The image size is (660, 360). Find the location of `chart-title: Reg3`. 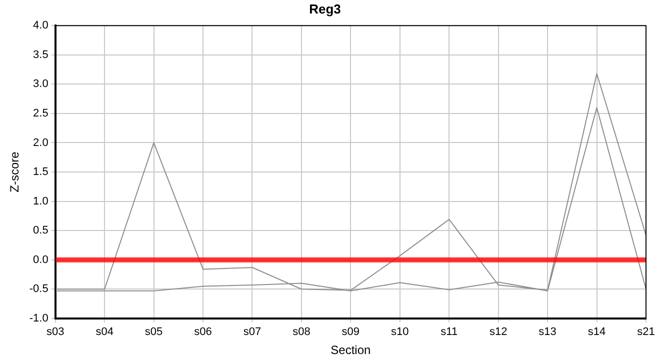

chart-title: Reg3 is located at coordinates (325, 8).